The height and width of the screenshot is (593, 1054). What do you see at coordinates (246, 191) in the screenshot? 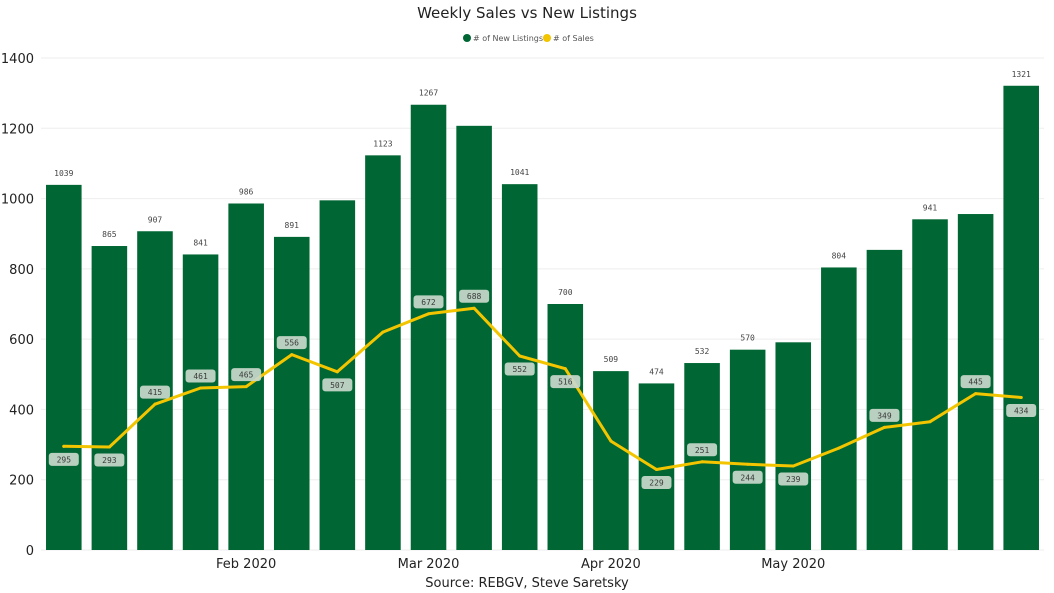
I see `bar-data-label: 986` at bounding box center [246, 191].